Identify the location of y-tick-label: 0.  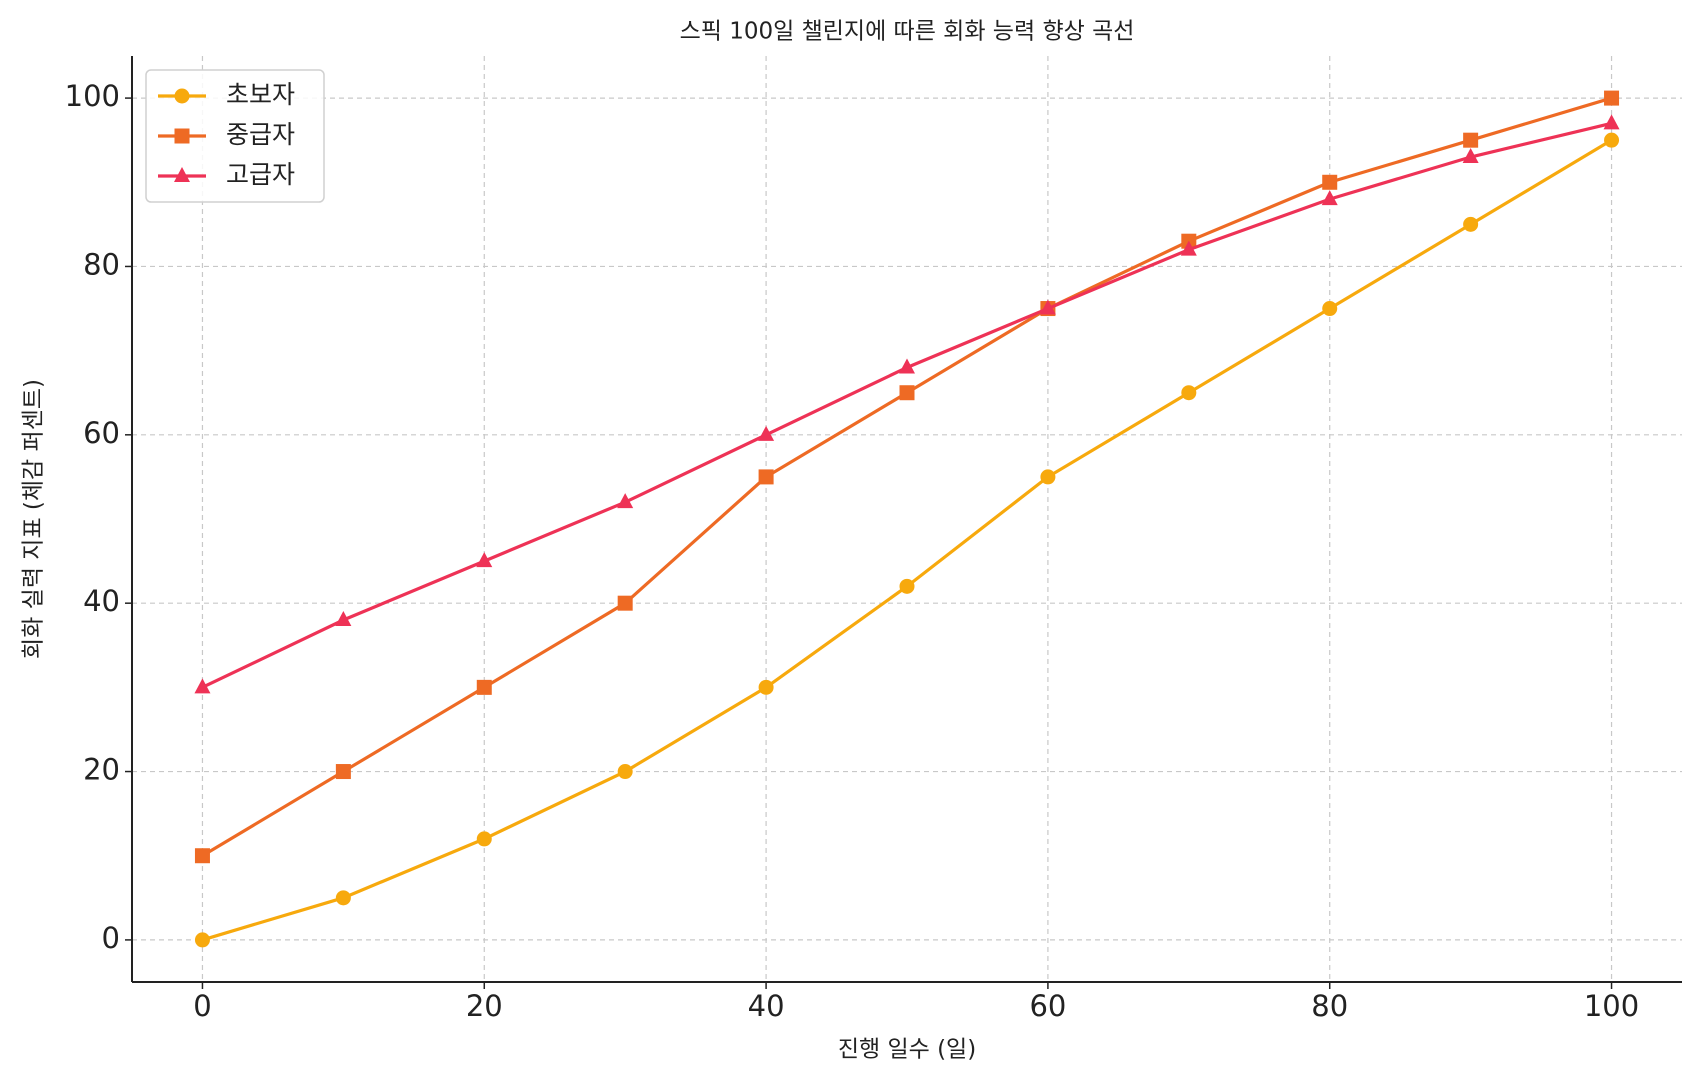
(111, 938).